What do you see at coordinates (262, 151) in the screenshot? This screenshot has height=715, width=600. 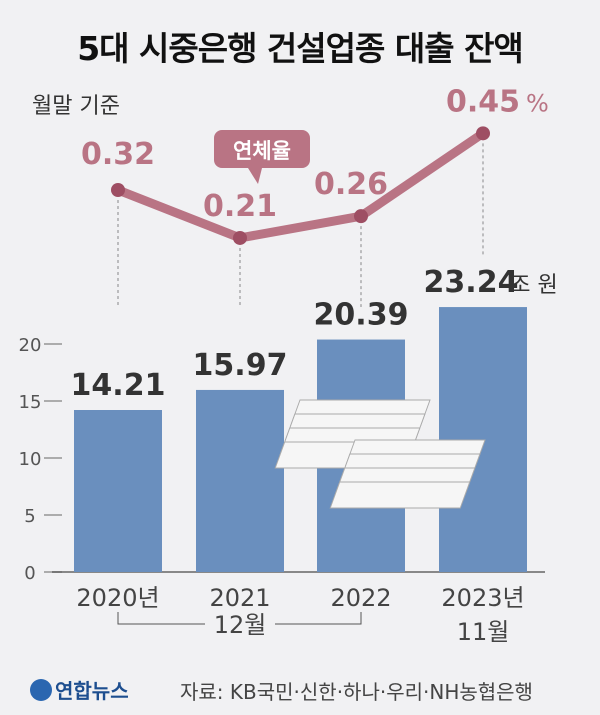 I see `series-name-label: 연체율` at bounding box center [262, 151].